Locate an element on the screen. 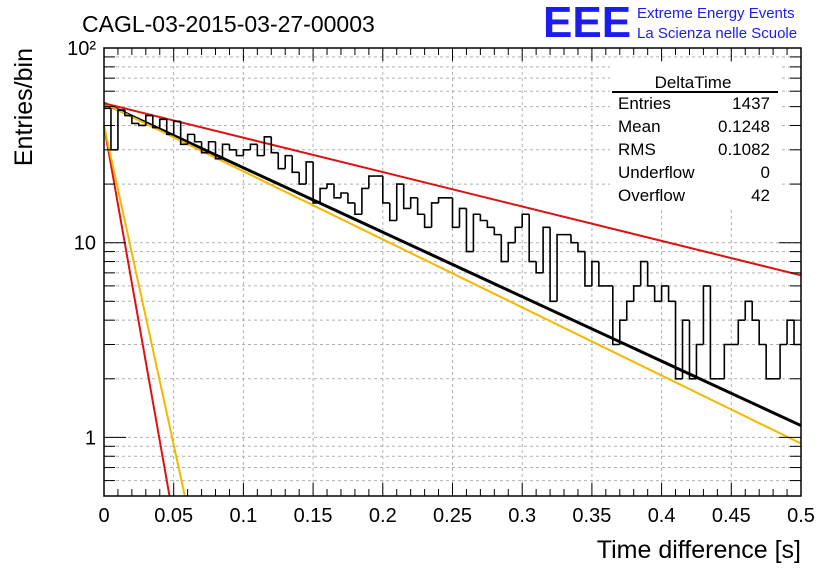 The width and height of the screenshot is (836, 572). stats-label: Overflow is located at coordinates (652, 195).